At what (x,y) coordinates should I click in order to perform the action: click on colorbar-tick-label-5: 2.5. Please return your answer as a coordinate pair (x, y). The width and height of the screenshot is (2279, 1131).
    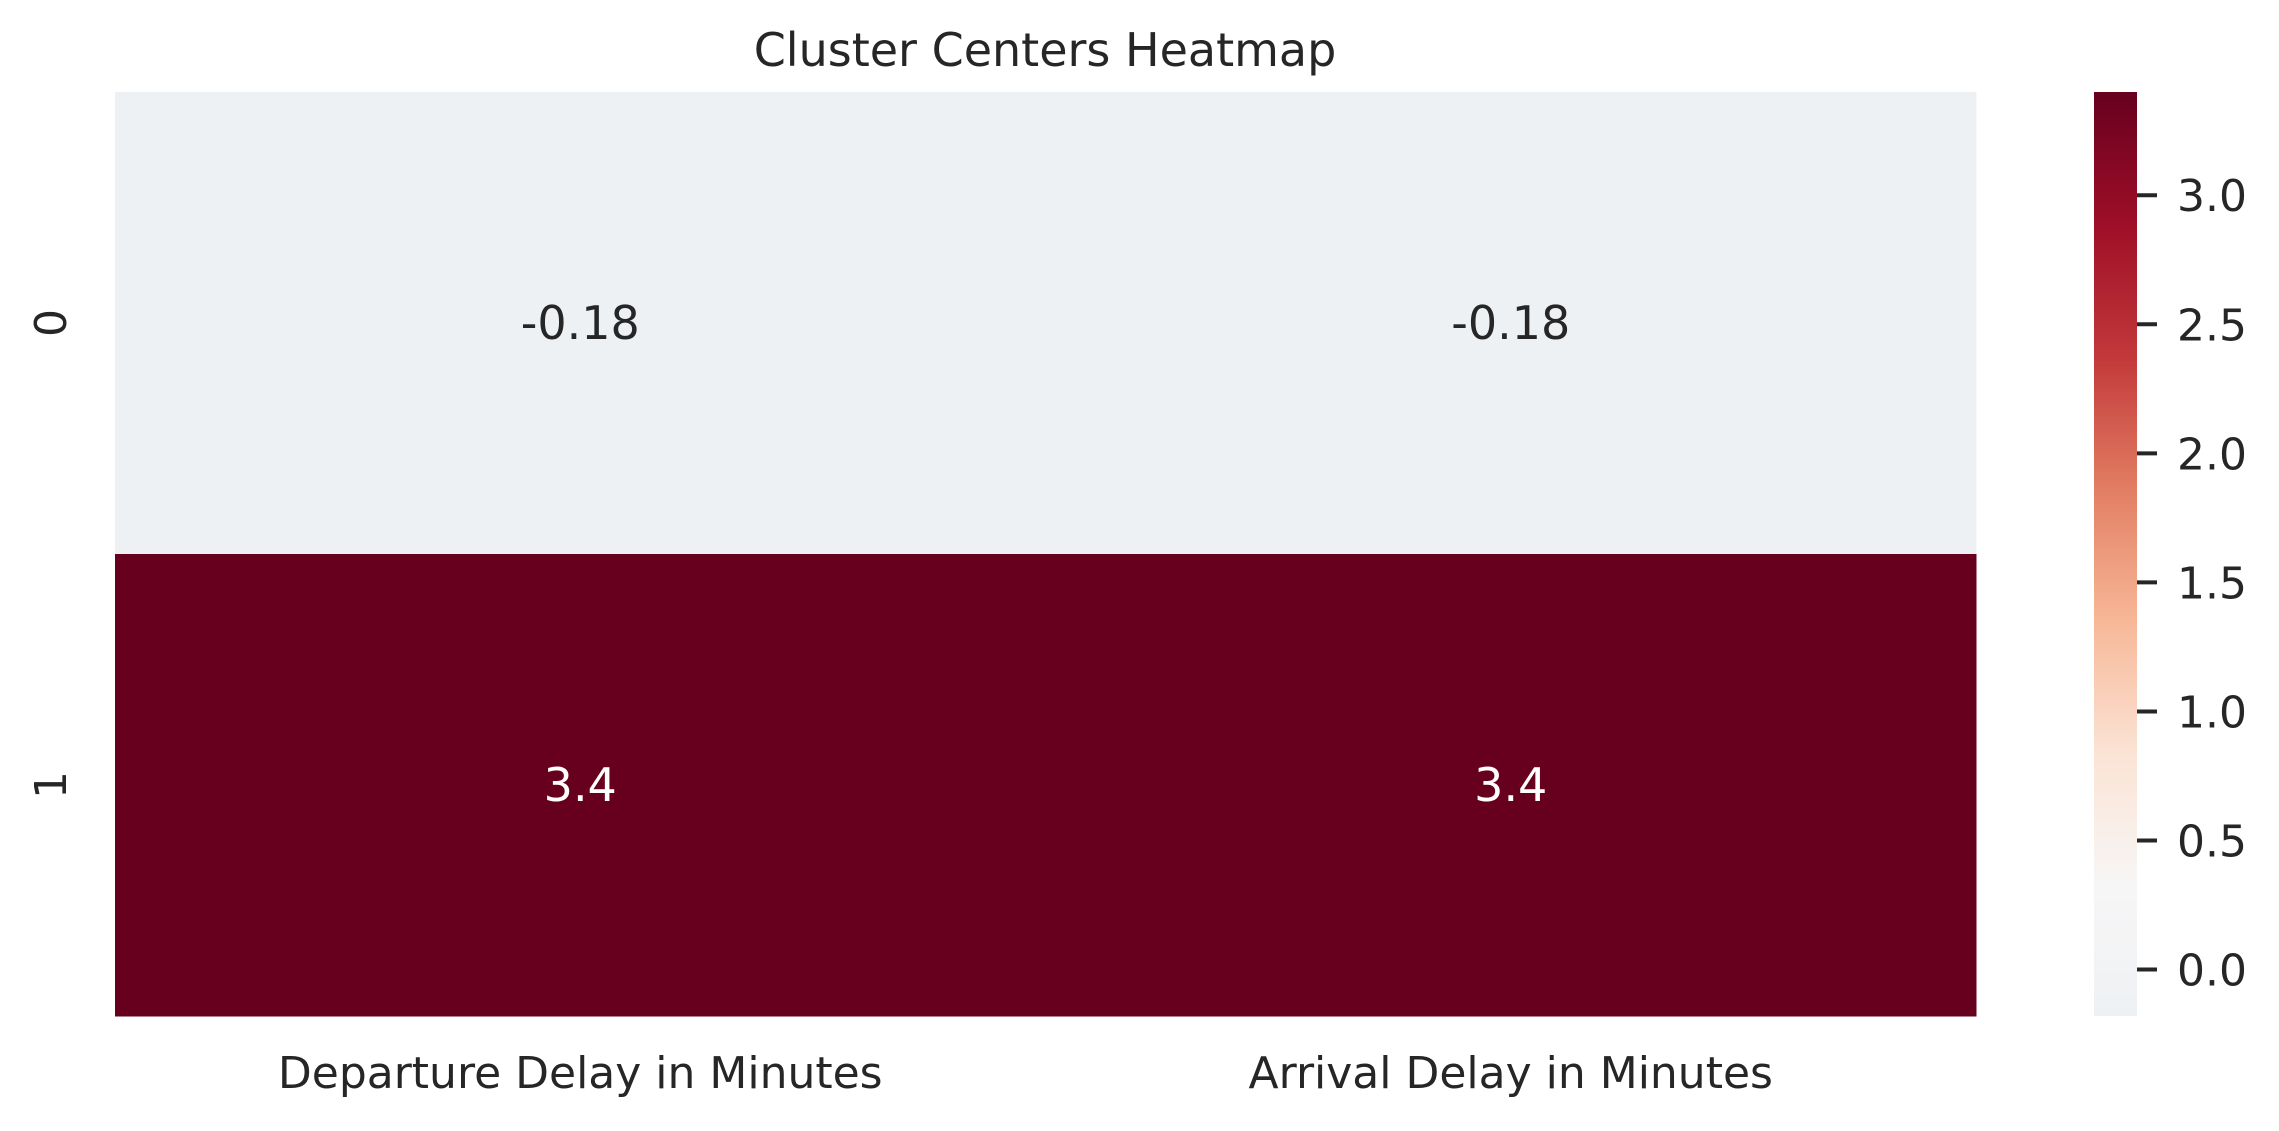
    Looking at the image, I should click on (2212, 325).